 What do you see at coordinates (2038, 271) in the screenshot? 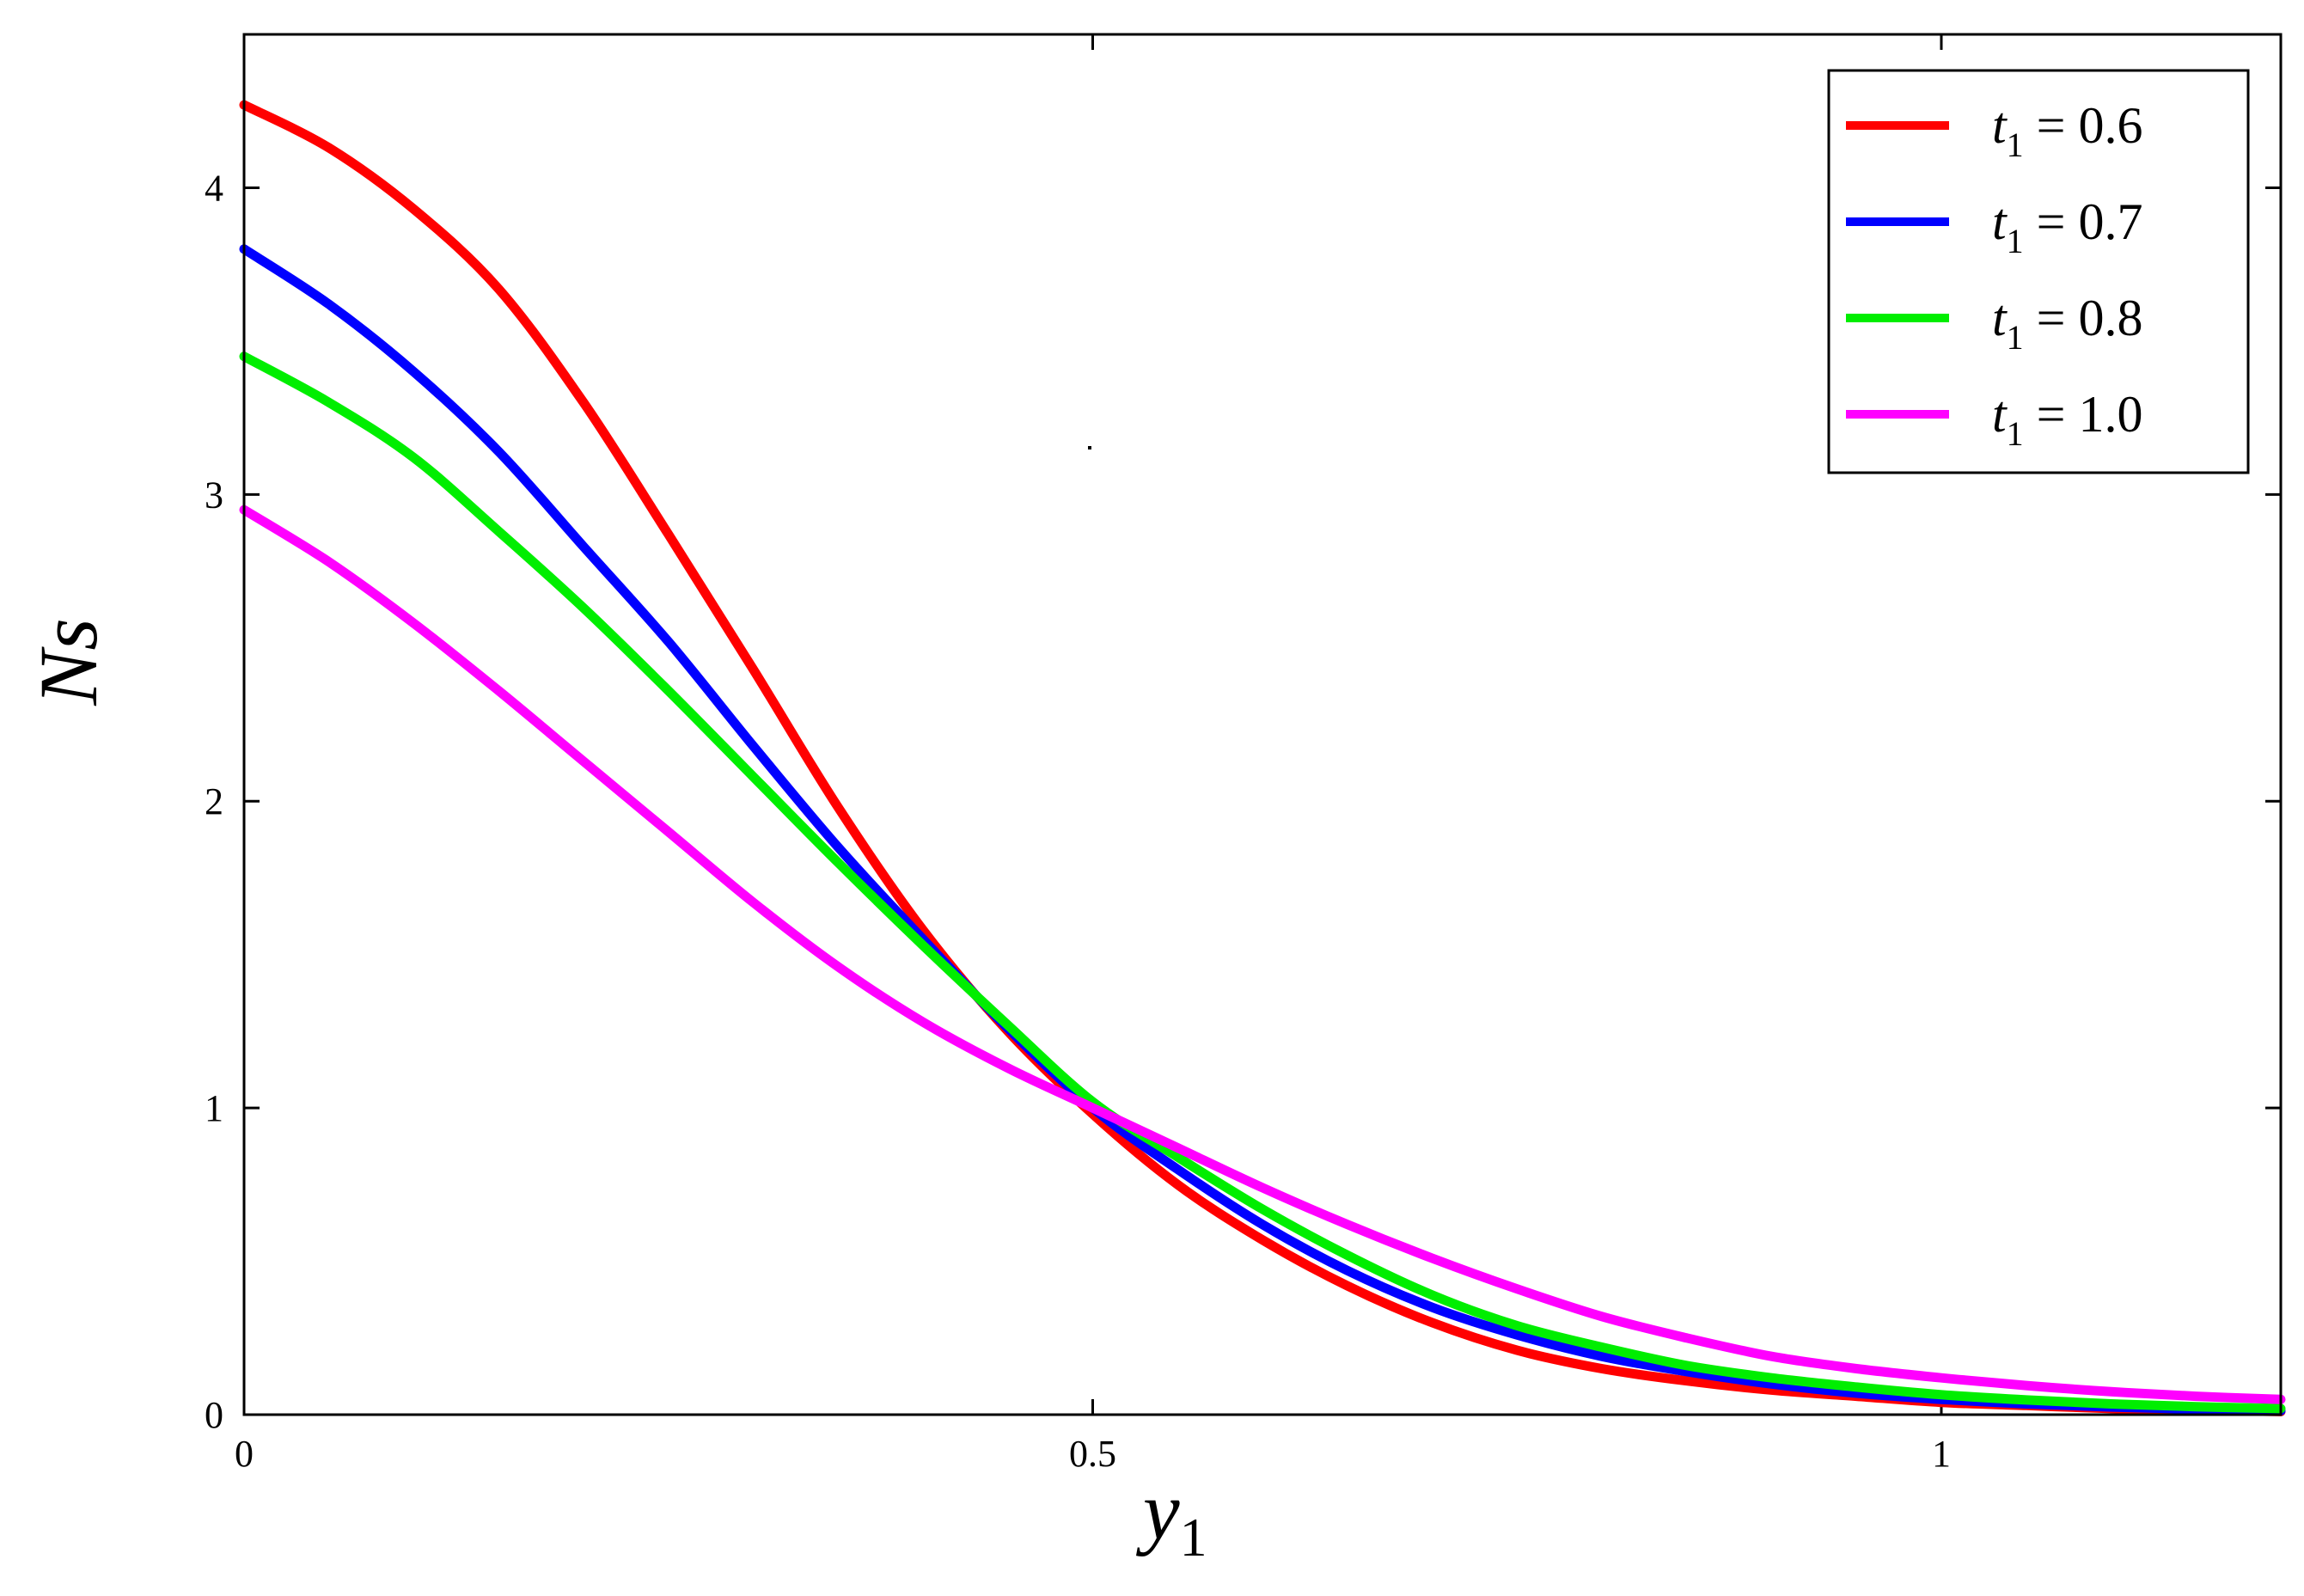
I see `legend-box` at bounding box center [2038, 271].